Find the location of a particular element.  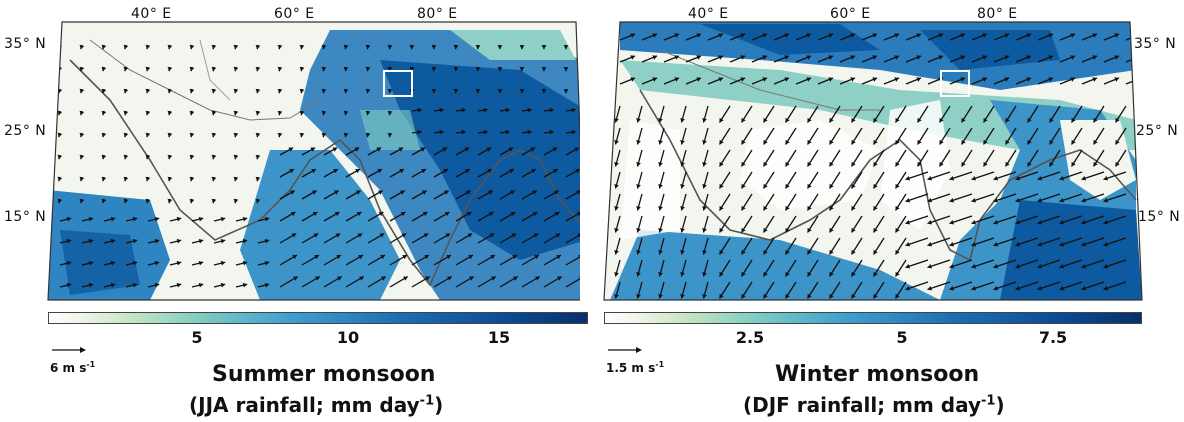

winter-subtitle: (DJF rainfall; mm day-1) is located at coordinates (874, 405).